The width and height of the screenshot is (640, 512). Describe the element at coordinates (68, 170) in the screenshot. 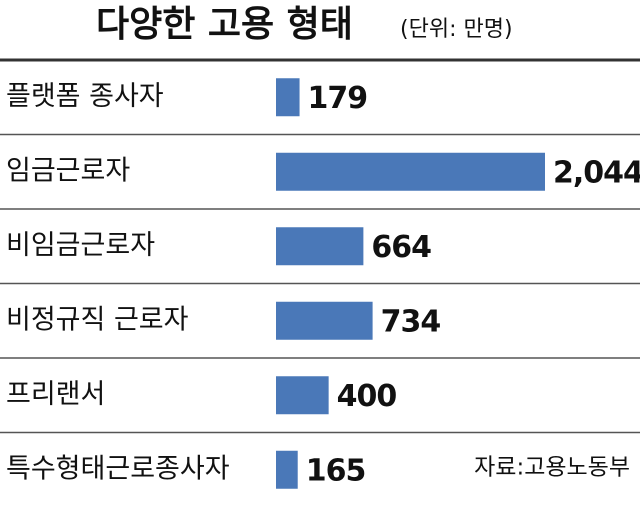

I see `category-label: 임금근로자` at that location.